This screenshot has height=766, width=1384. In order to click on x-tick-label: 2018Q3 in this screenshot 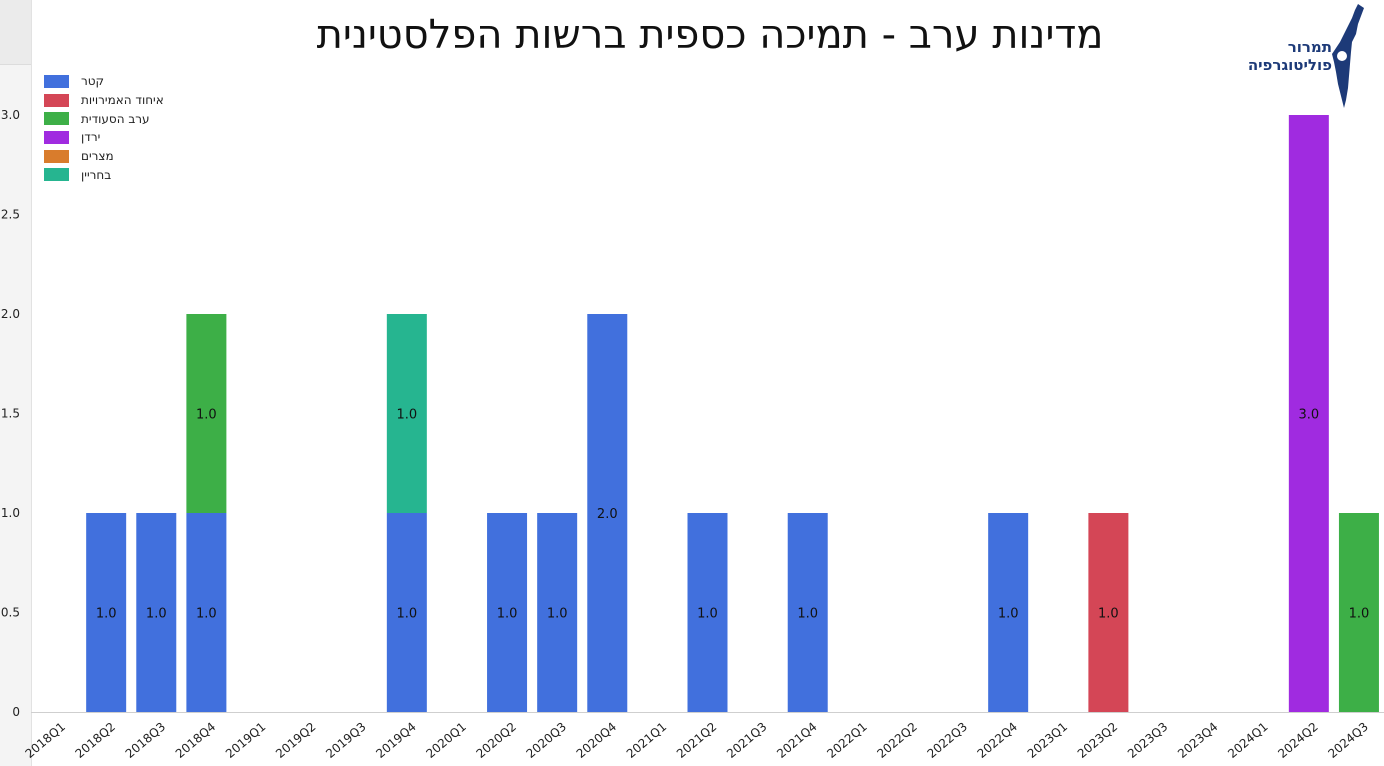, I will do `click(145, 740)`.